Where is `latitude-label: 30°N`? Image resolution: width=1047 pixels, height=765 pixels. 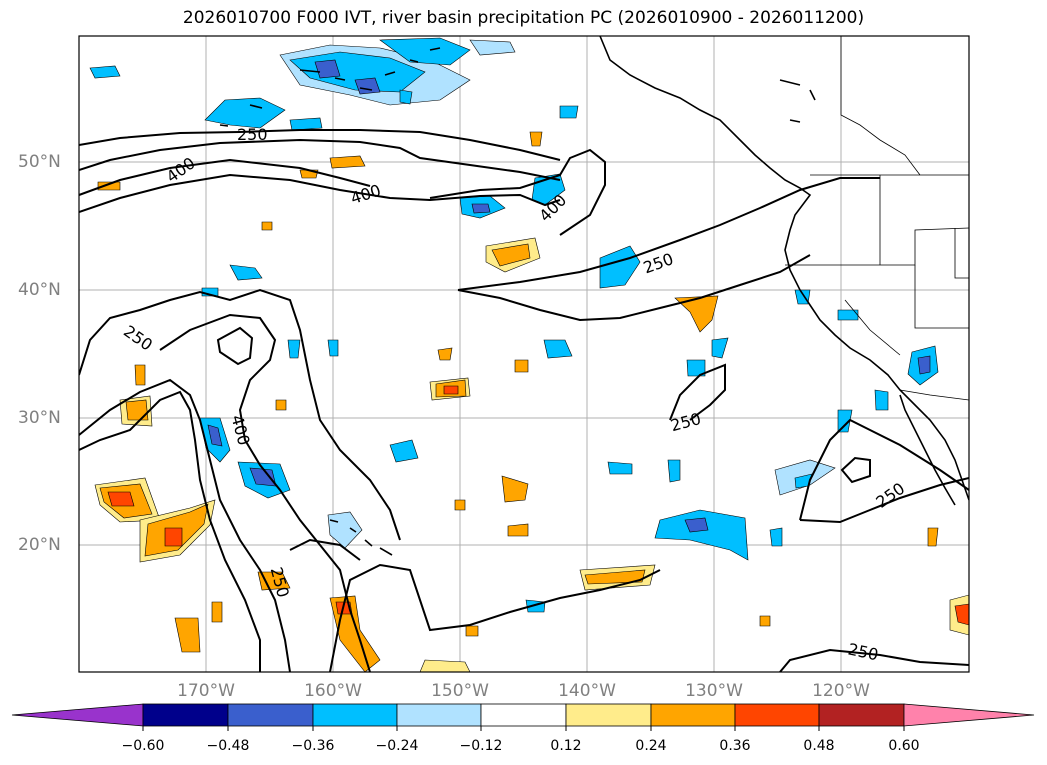
latitude-label: 30°N is located at coordinates (39, 418).